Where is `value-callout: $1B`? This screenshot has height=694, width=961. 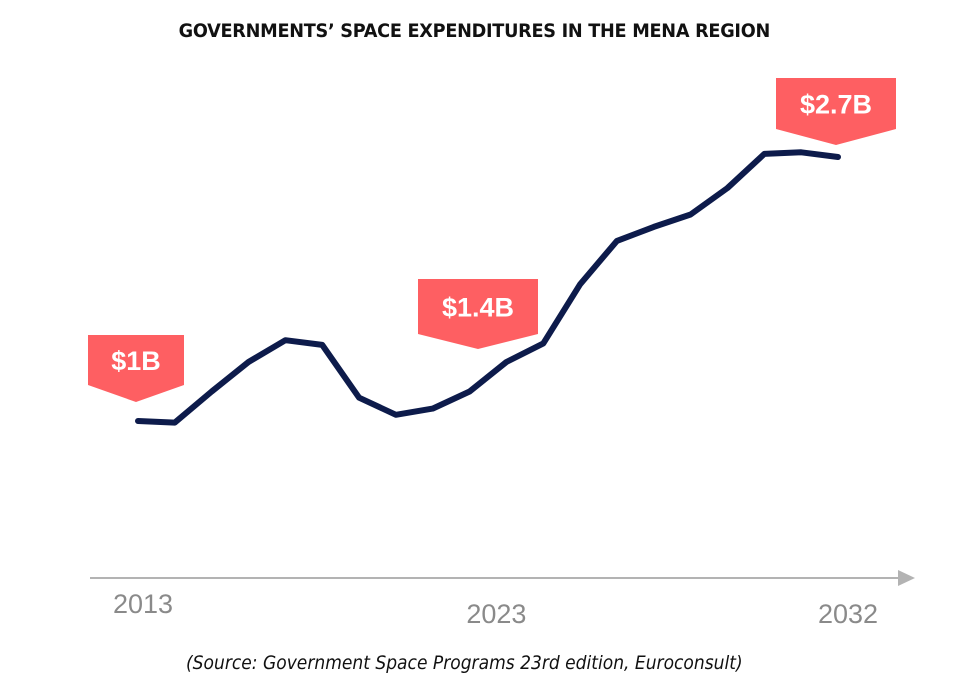
value-callout: $1B is located at coordinates (136, 368).